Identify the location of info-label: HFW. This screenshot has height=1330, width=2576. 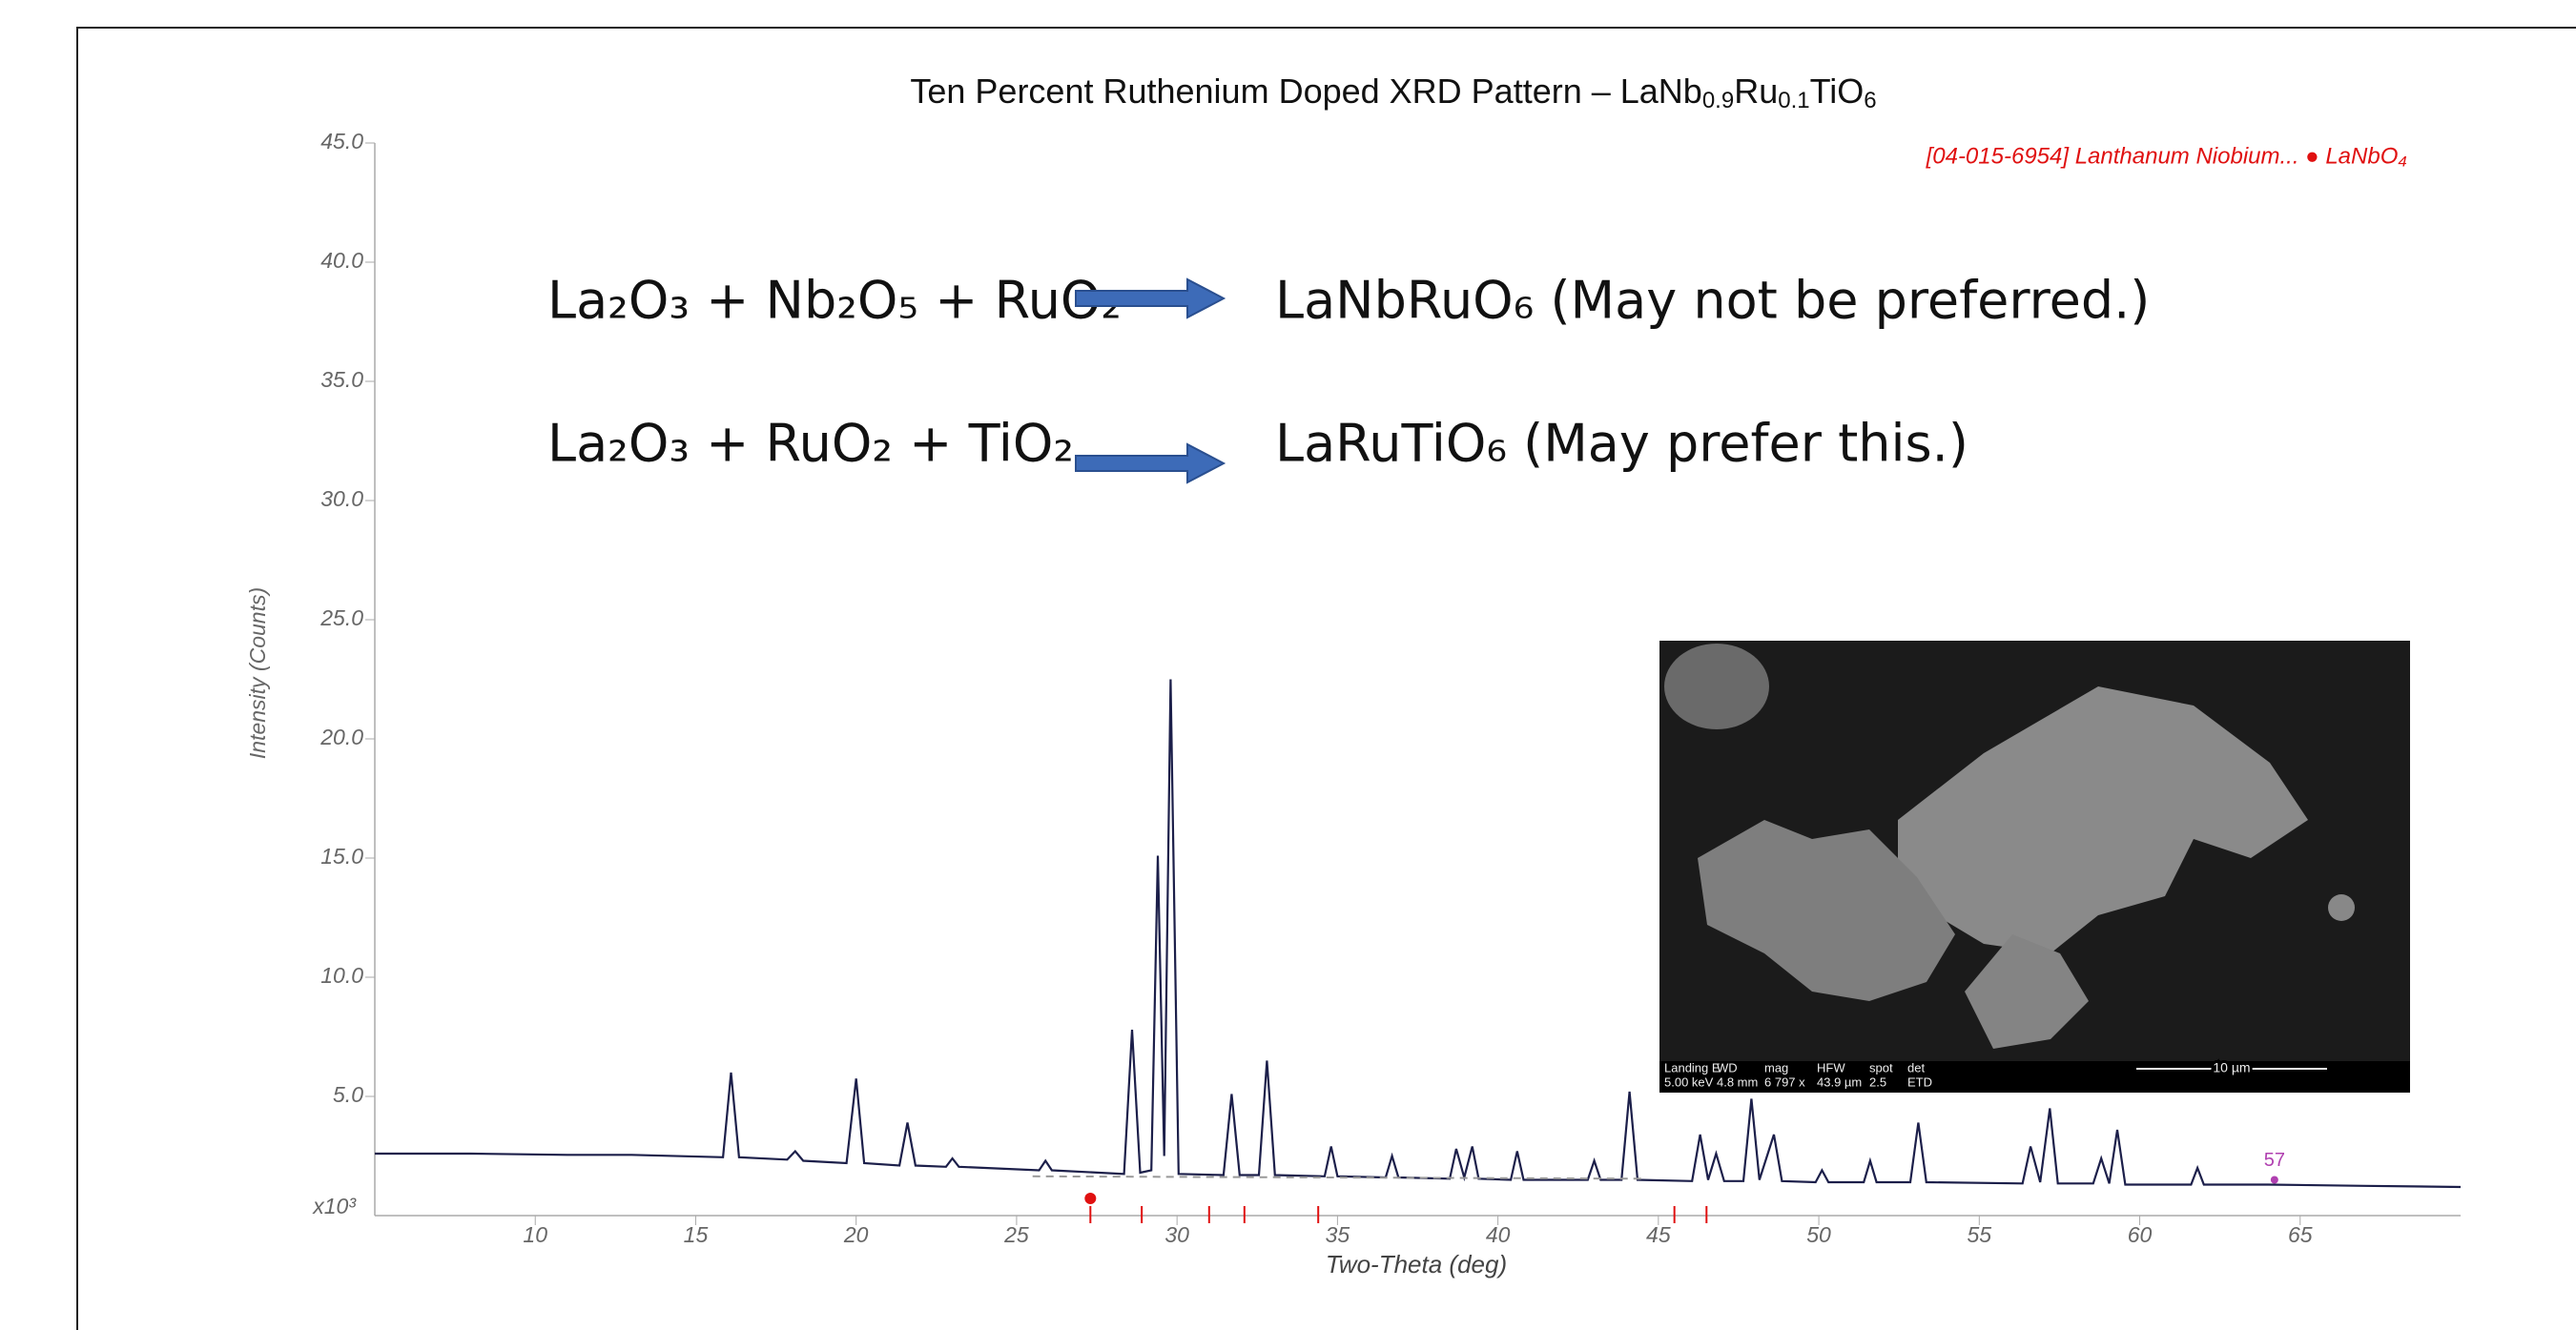
(1831, 1067).